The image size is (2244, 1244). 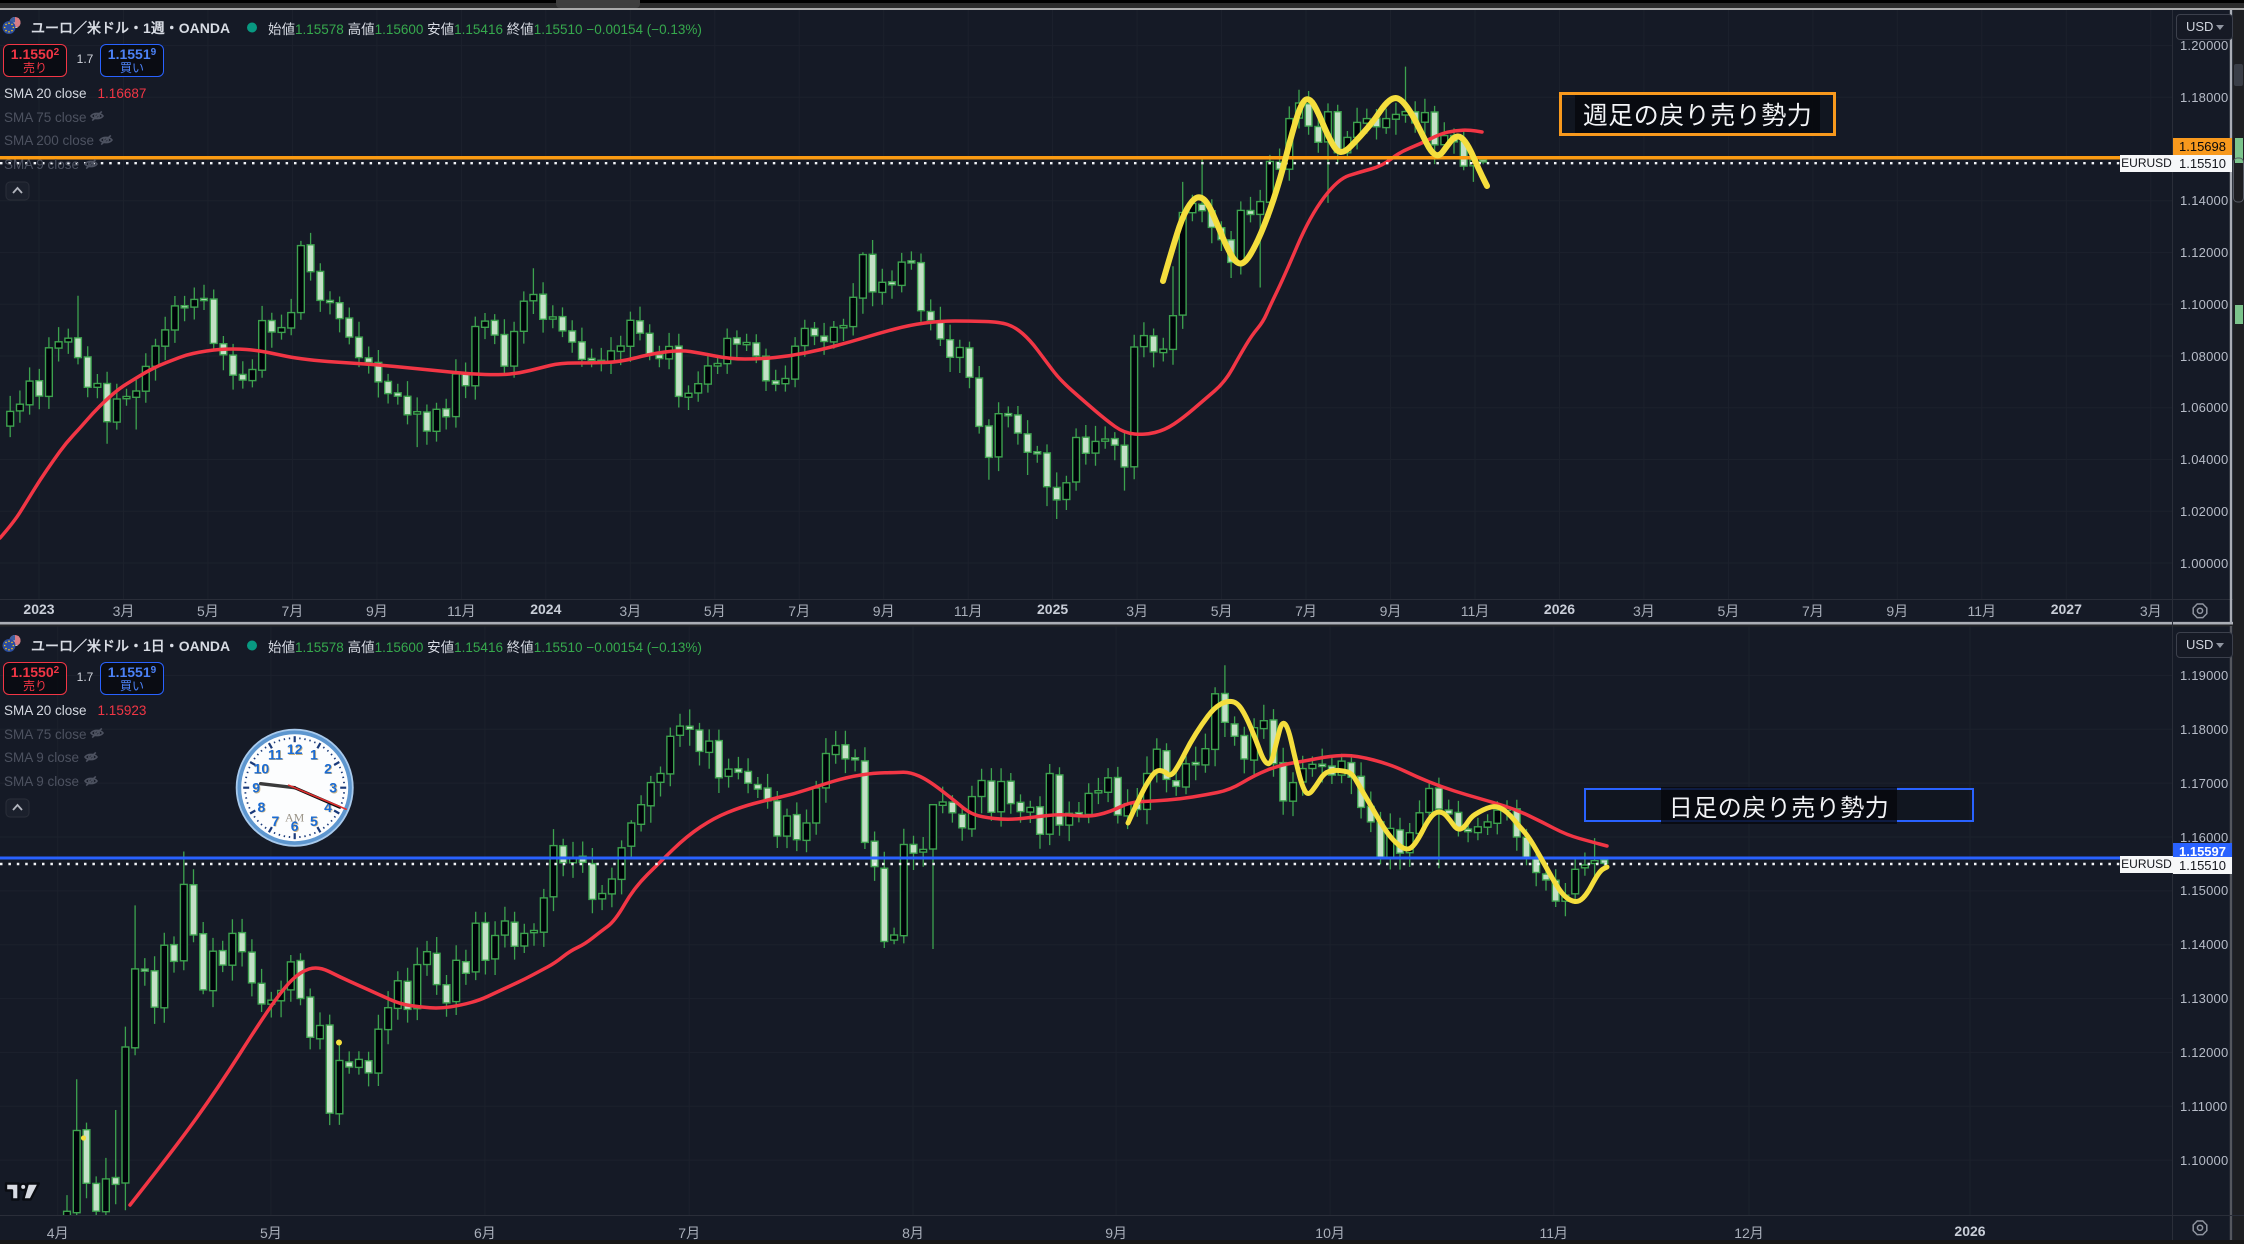 What do you see at coordinates (262, 769) in the screenshot?
I see `svg-text: 10` at bounding box center [262, 769].